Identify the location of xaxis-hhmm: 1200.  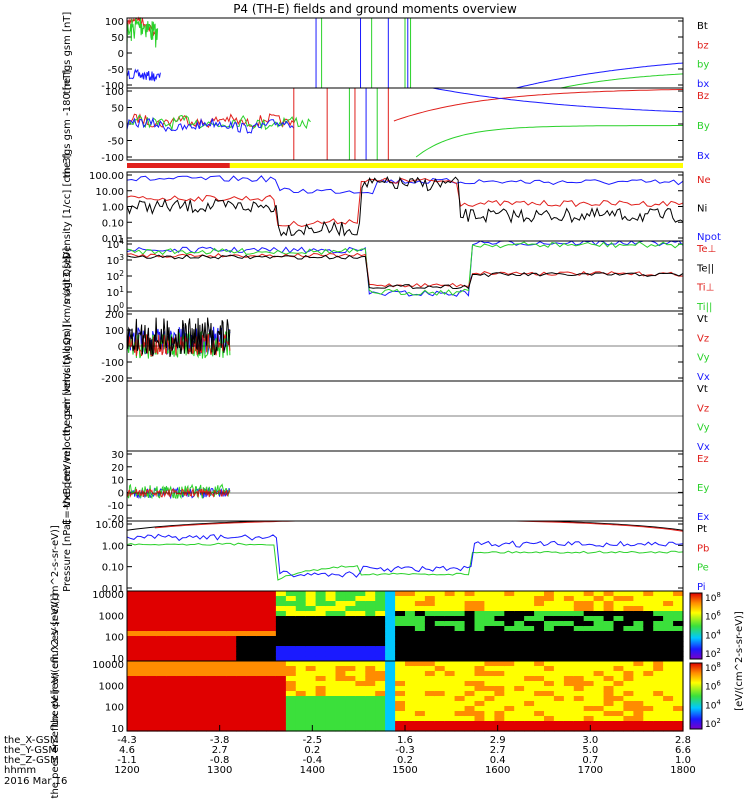
(126, 770).